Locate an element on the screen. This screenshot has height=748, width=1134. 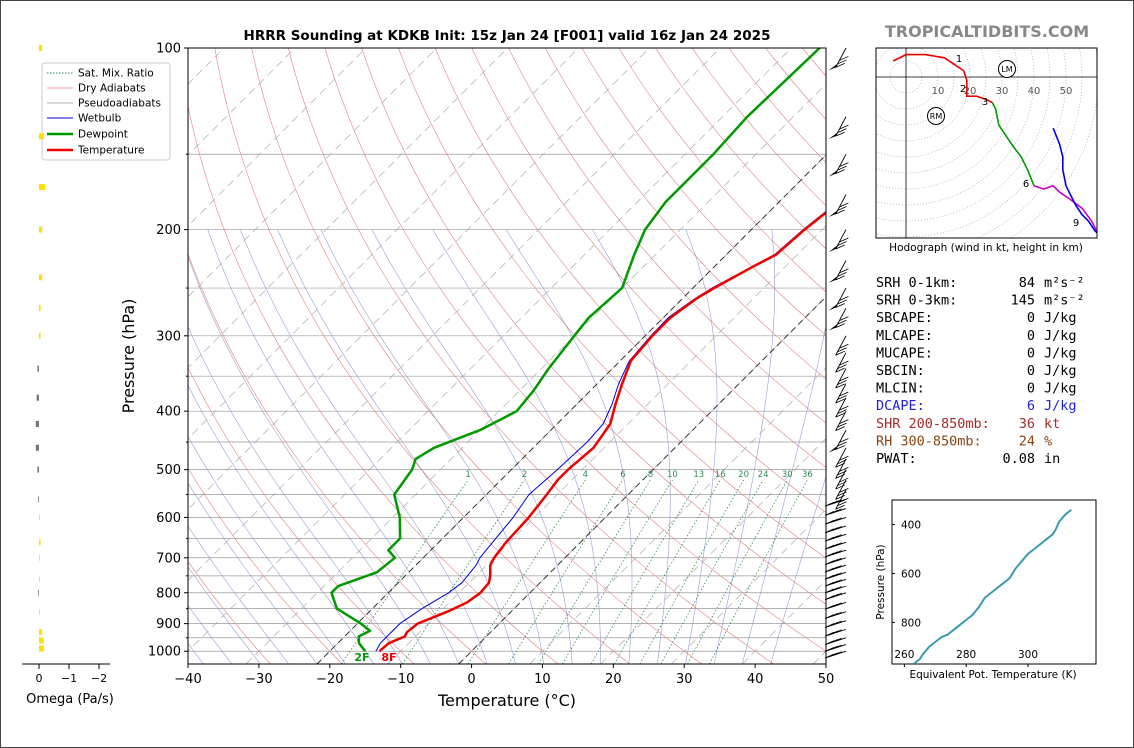
y-tick-label: 200 is located at coordinates (168, 230).